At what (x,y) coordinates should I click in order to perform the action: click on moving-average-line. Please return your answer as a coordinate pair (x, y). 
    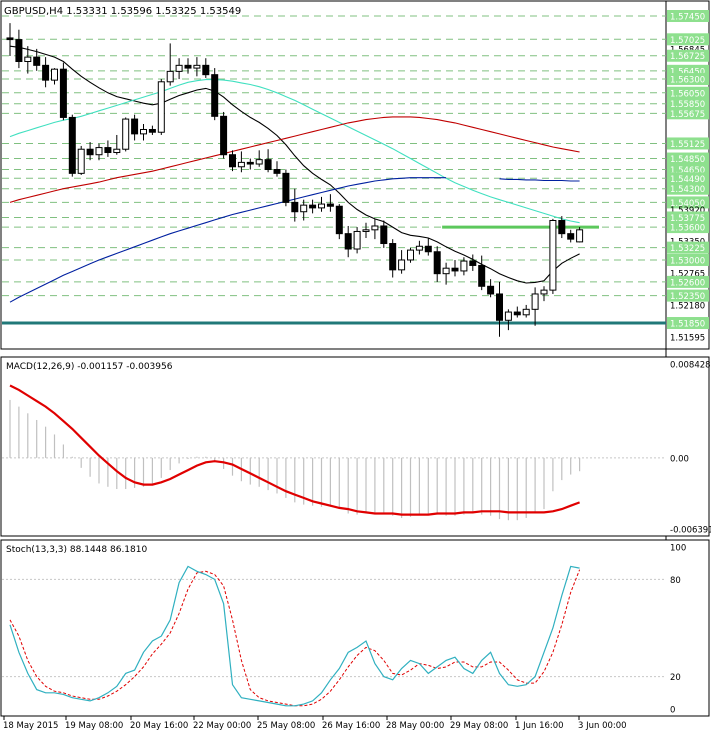
    Looking at the image, I should click on (294, 159).